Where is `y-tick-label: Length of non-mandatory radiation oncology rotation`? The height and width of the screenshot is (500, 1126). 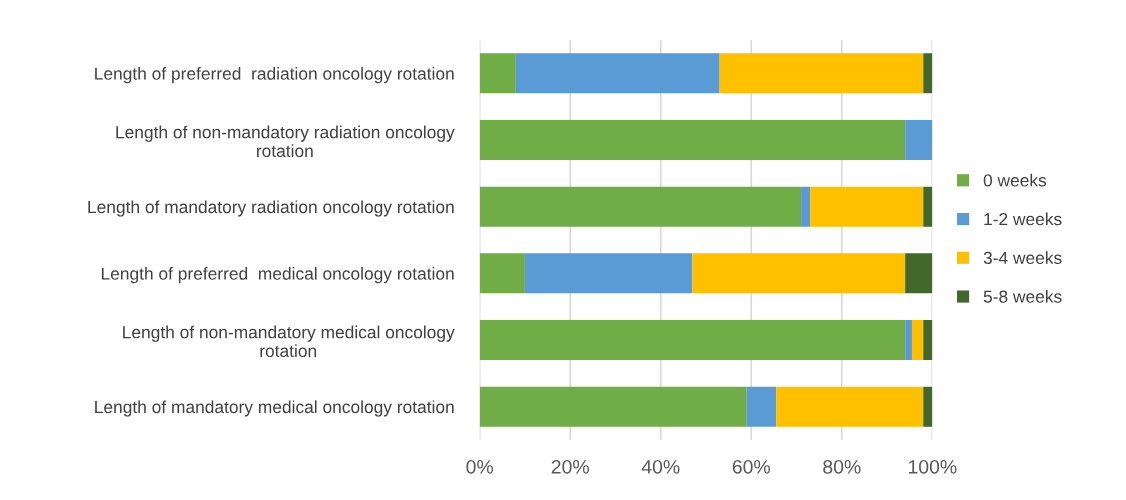 y-tick-label: Length of non-mandatory radiation oncology rotation is located at coordinates (285, 141).